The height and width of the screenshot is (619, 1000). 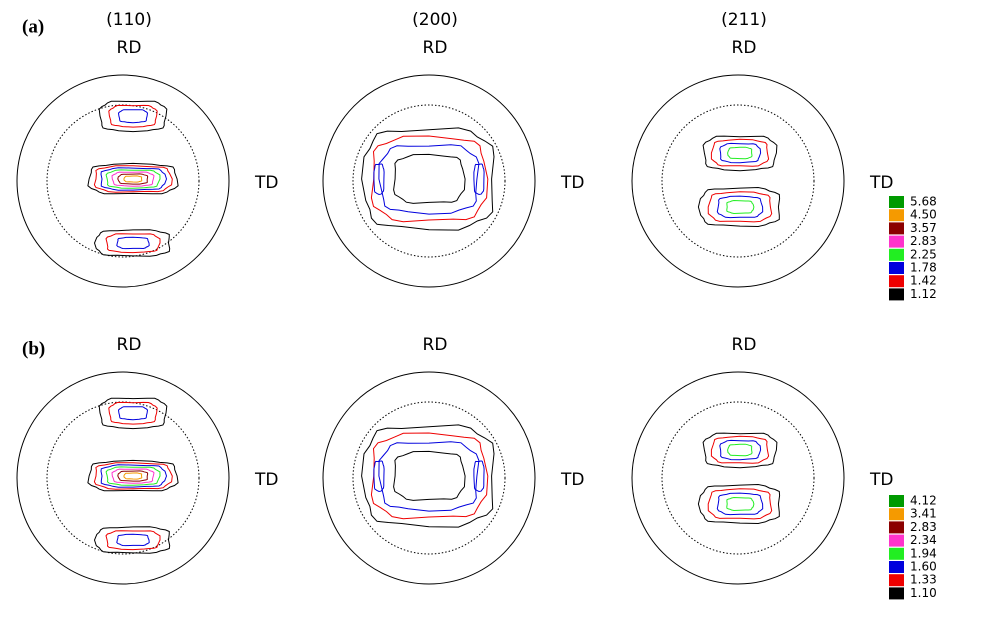 What do you see at coordinates (129, 20) in the screenshot?
I see `figure-title: (110)` at bounding box center [129, 20].